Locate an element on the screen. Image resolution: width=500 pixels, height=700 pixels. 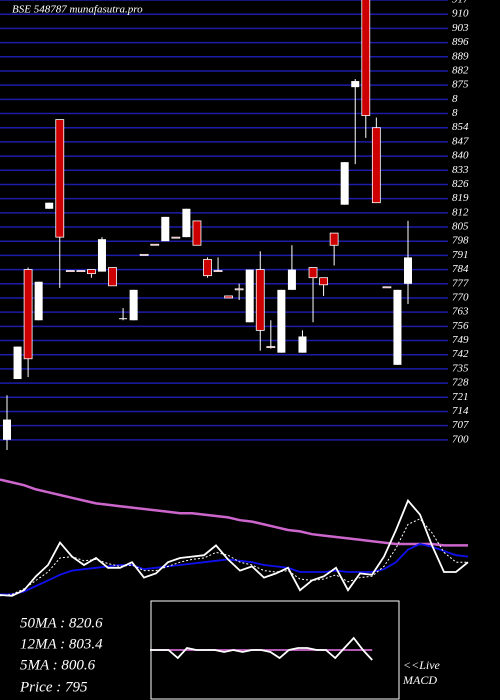
y-tick-label: 798 is located at coordinates (460, 241).